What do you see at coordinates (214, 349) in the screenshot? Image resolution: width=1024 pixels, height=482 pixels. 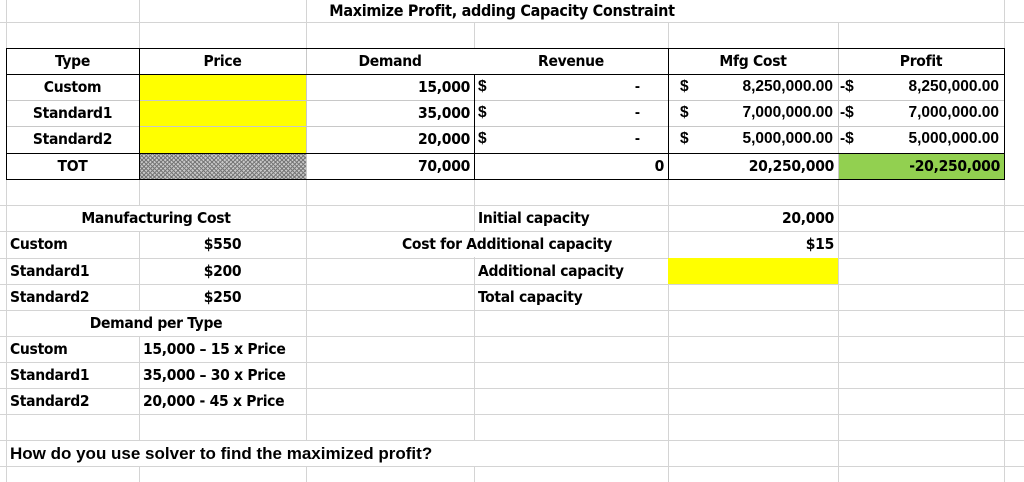 I see `demand-formula: 15,000 – 15 x Price` at bounding box center [214, 349].